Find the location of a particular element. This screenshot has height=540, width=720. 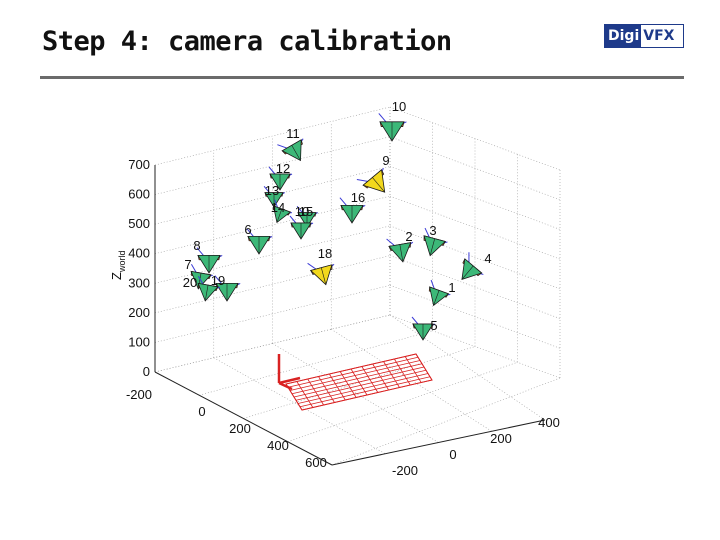

title-divider is located at coordinates (362, 77).